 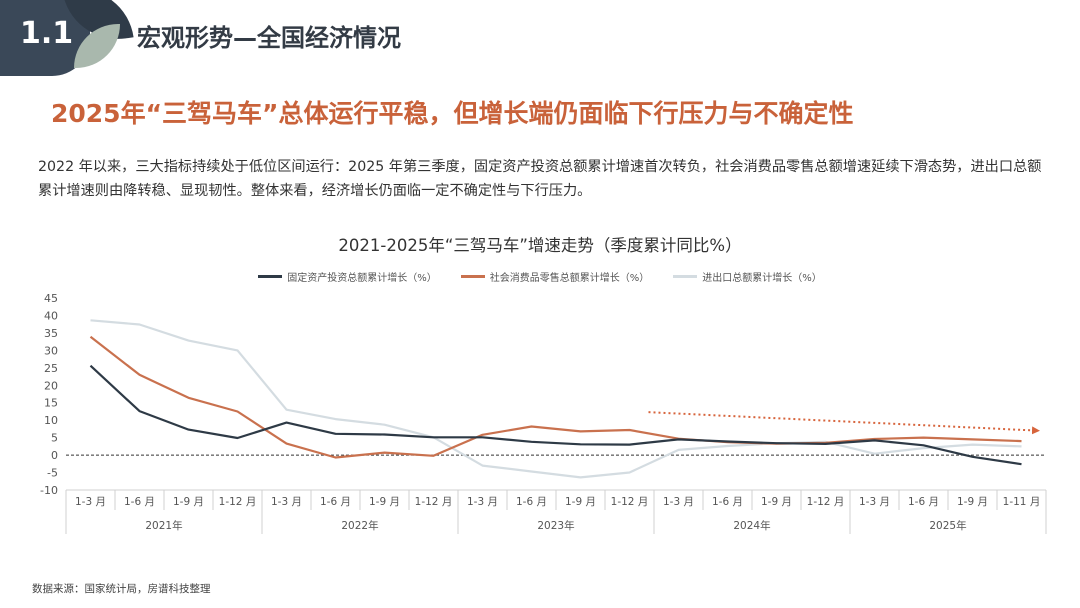 I want to click on x-tick-label: 1-11 月, so click(x=1022, y=502).